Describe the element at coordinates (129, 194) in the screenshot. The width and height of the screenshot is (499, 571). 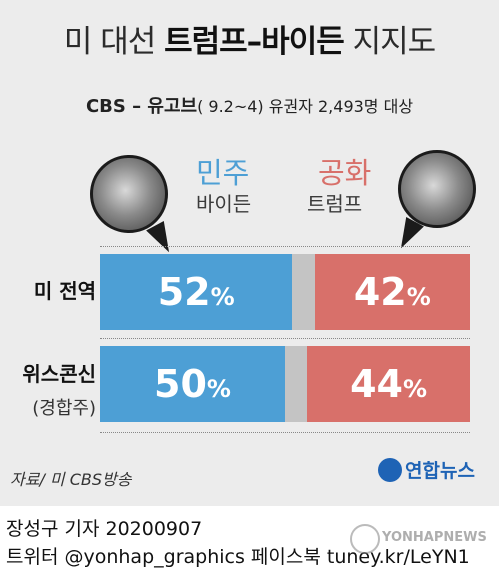
I see `biden-portrait` at that location.